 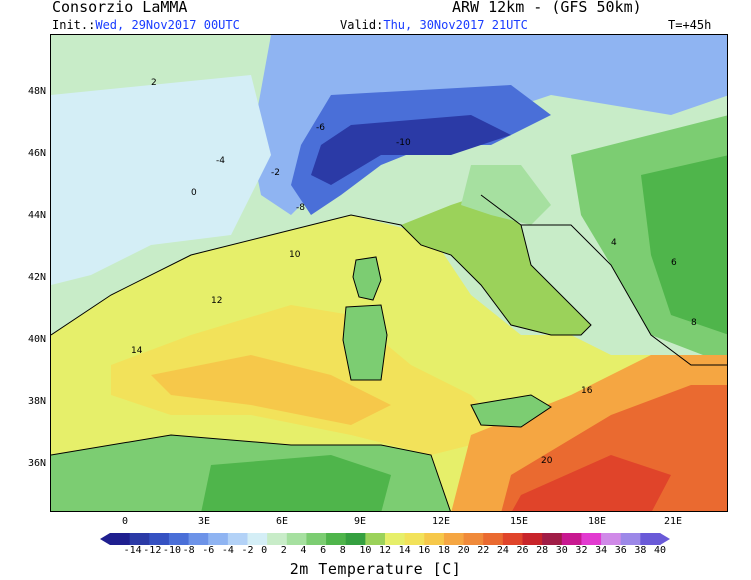 What do you see at coordinates (204, 521) in the screenshot?
I see `lon-label: 3E` at bounding box center [204, 521].